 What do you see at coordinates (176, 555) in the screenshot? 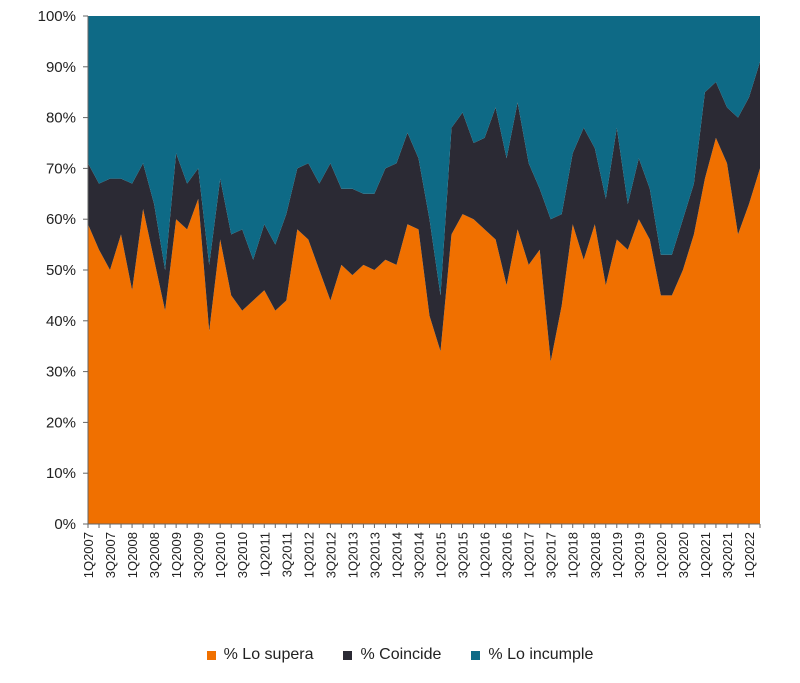
I see `x-tick-label: 1Q2009` at bounding box center [176, 555].